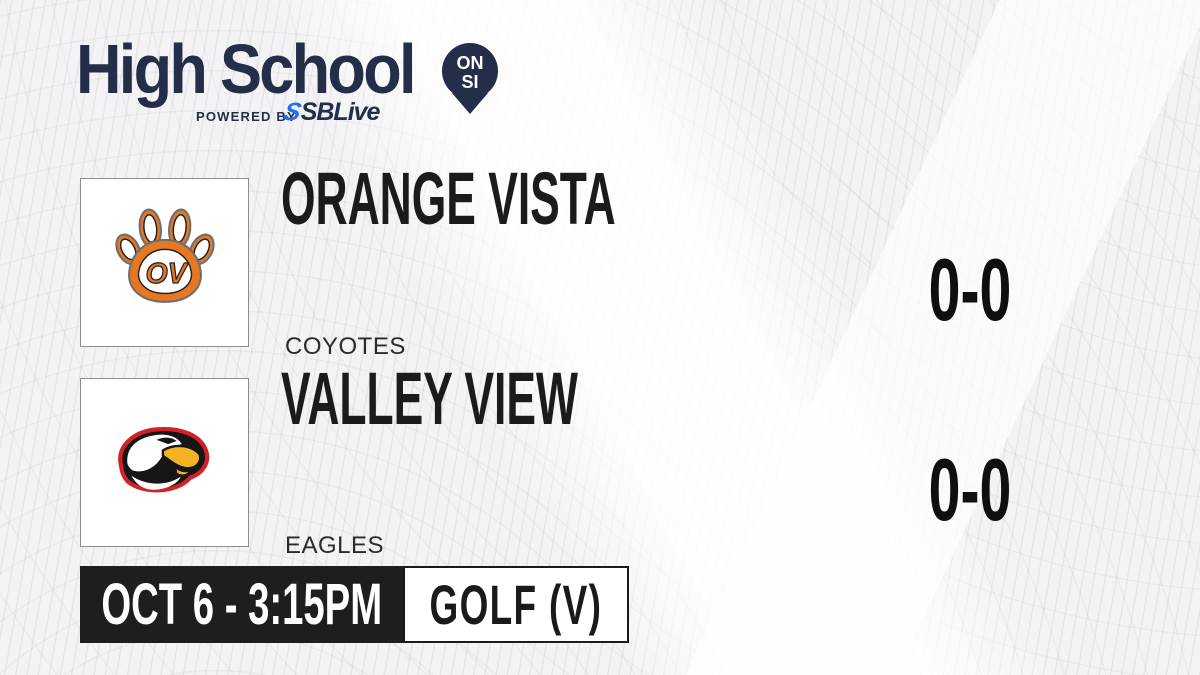 The image size is (1200, 675). I want to click on valley-view-eagle-logo, so click(163, 459).